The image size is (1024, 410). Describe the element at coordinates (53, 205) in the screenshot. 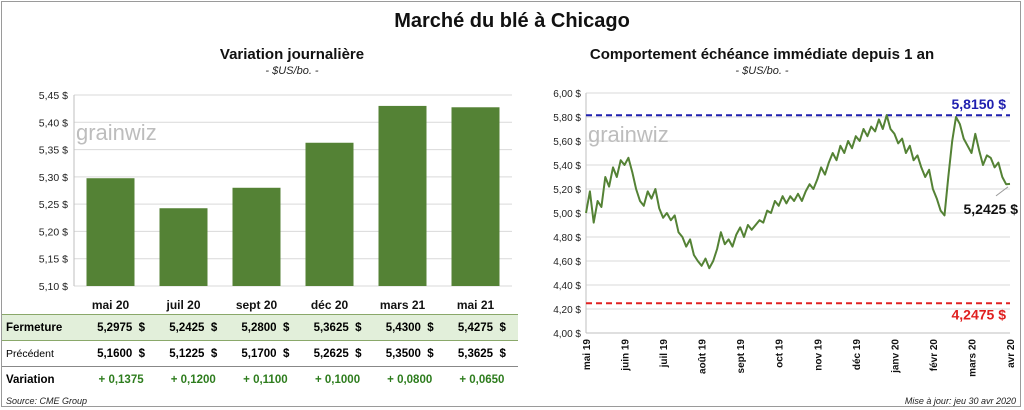

I see `bar-ytick-label: 5,25 $` at that location.